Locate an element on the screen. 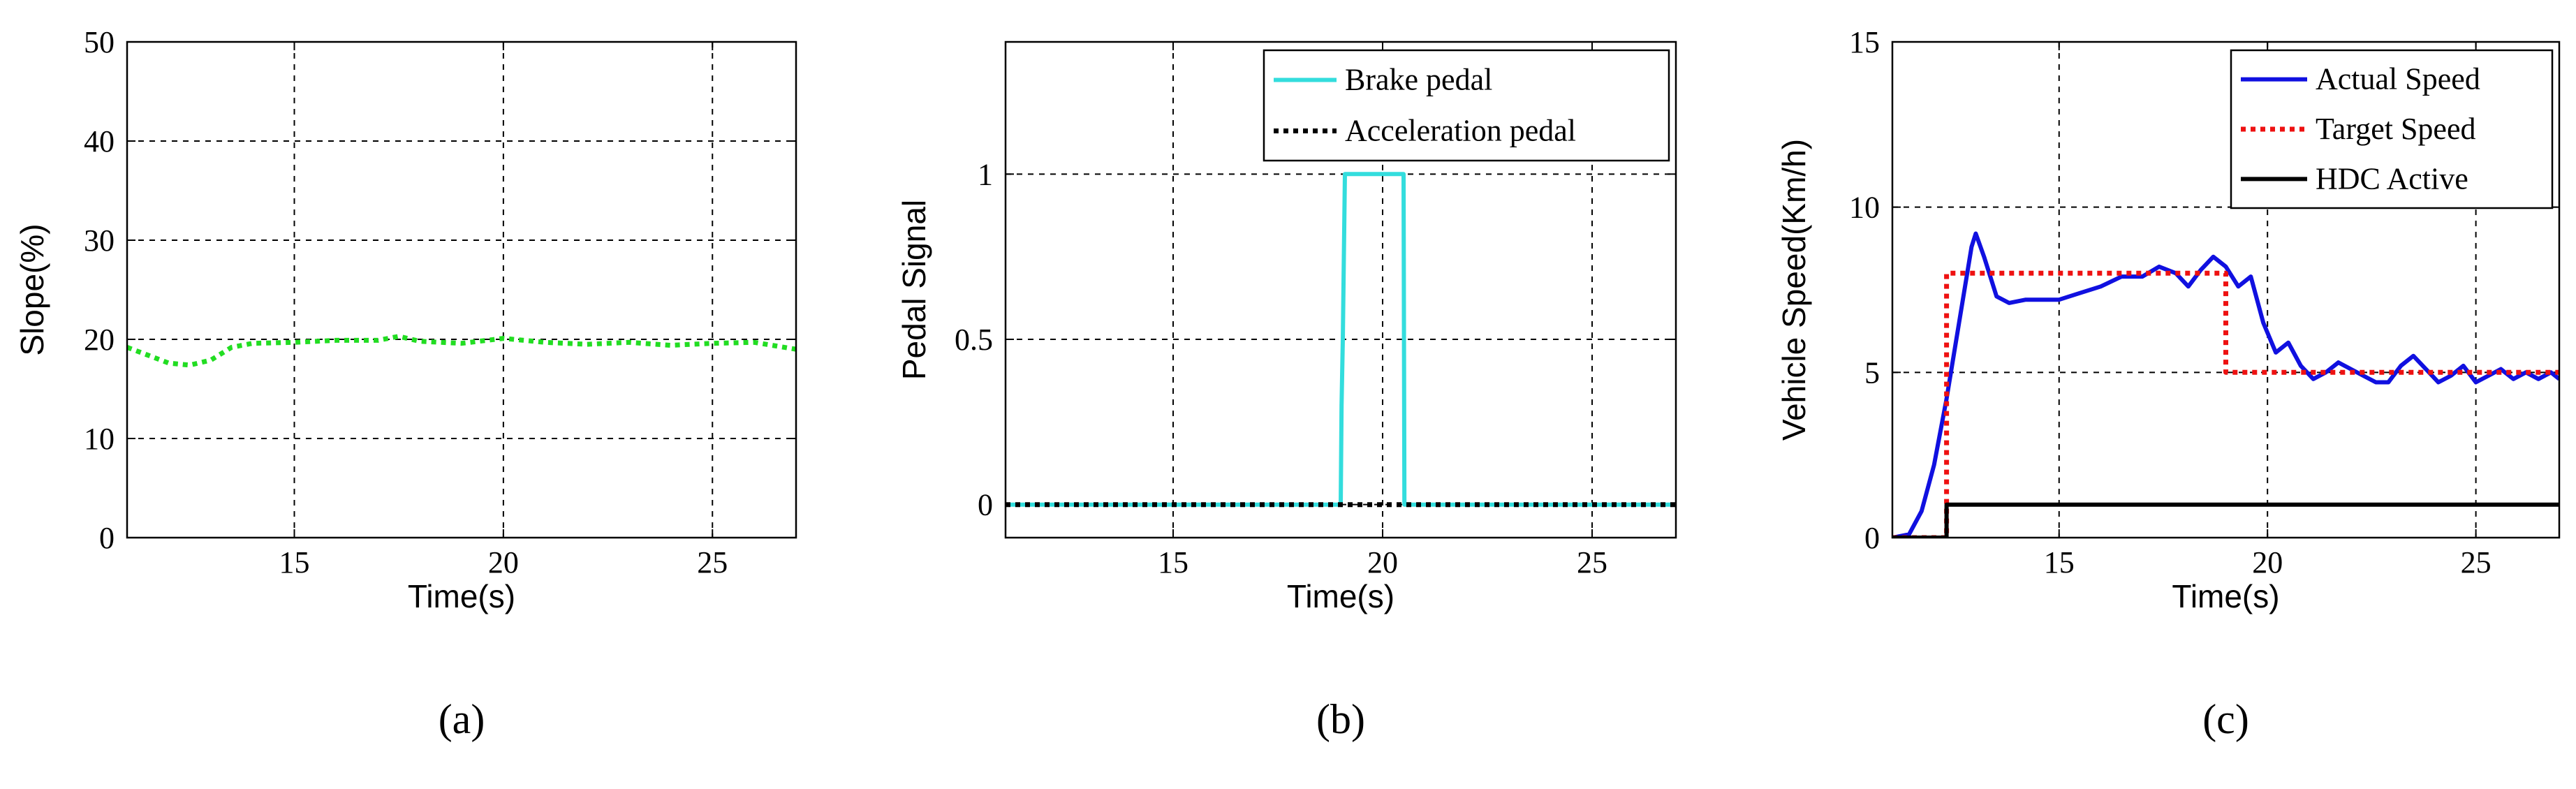  chart-a-ytick-label-40: 40 is located at coordinates (99, 141).